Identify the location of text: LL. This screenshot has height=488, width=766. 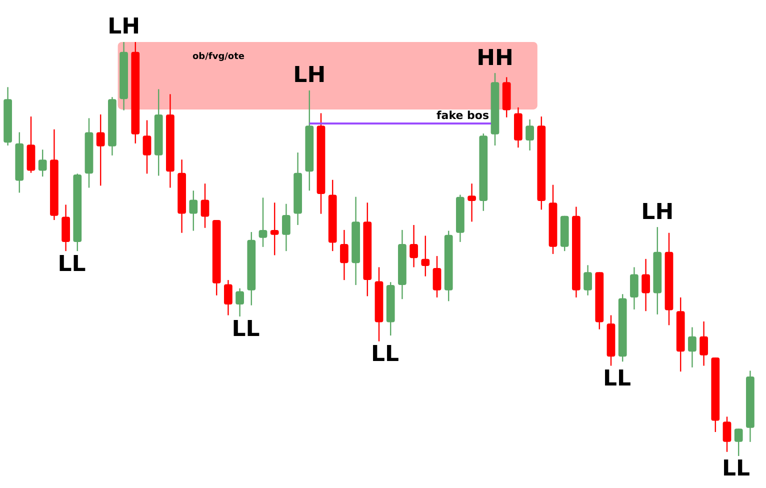
(736, 469).